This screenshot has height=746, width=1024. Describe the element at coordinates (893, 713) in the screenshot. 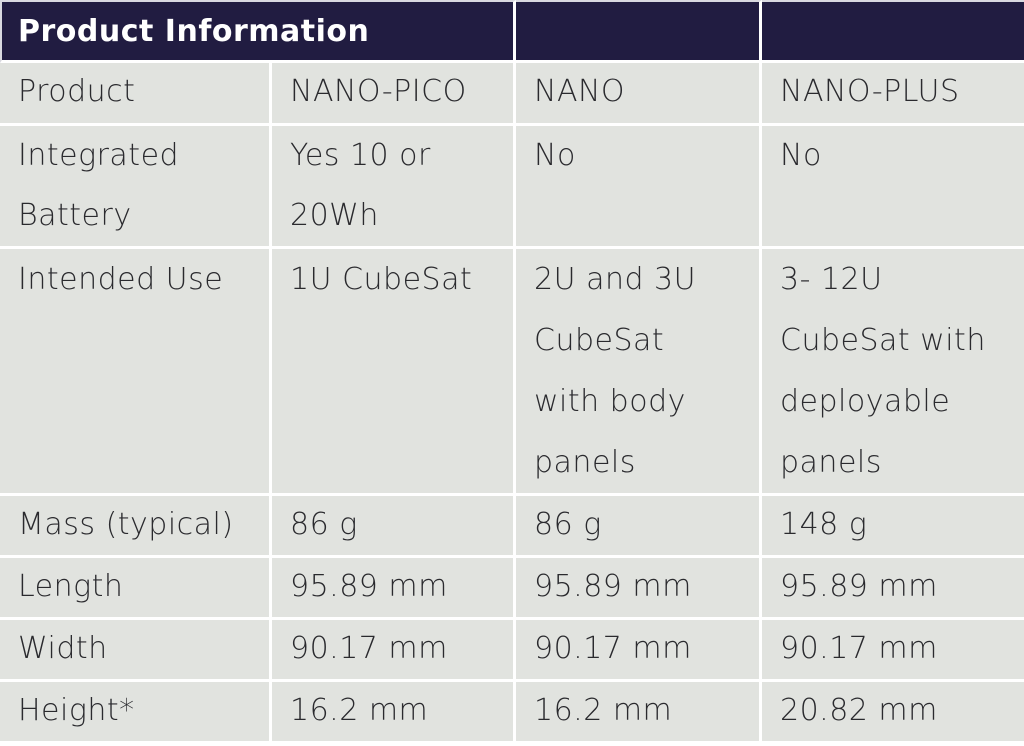

I see `table-cell: 20.82 mm` at that location.